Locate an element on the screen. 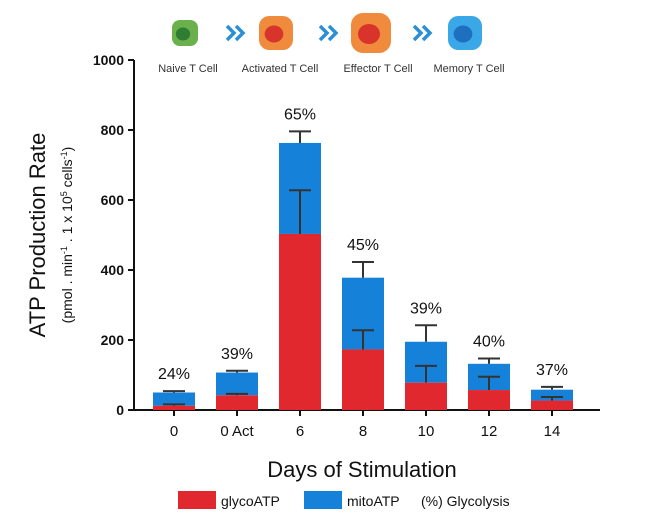  x-tick-label: 12 is located at coordinates (489, 431).